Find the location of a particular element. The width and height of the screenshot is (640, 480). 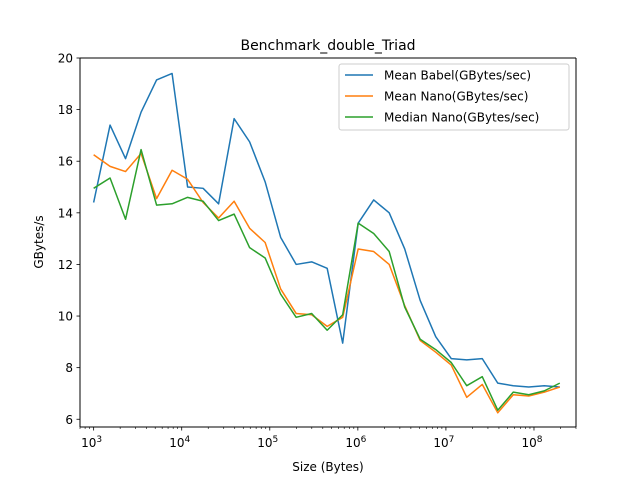

legend-frame is located at coordinates (454, 97).